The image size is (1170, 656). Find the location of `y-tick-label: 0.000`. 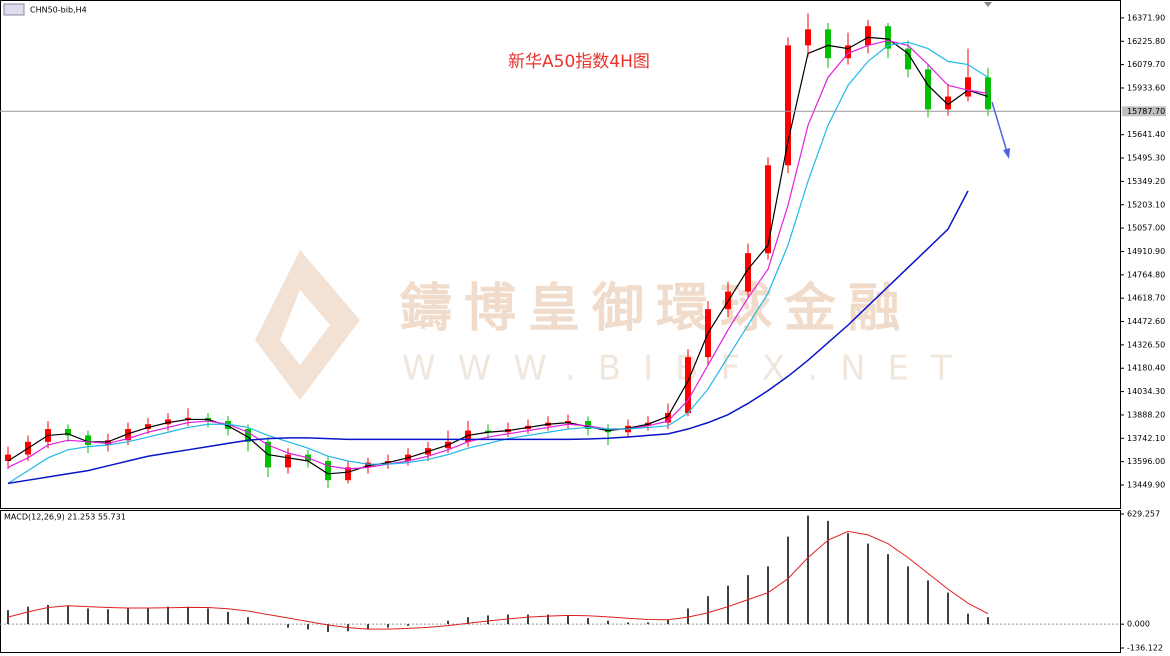

y-tick-label: 0.000 is located at coordinates (1138, 624).